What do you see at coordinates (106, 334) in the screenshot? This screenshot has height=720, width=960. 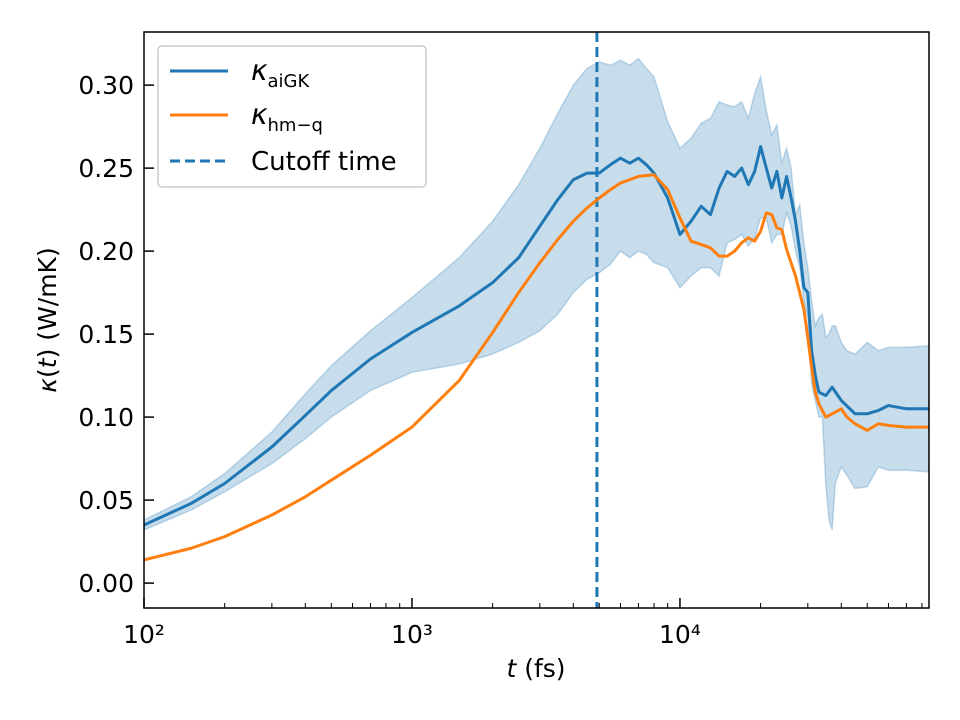 I see `y-tick-label: 0.15` at bounding box center [106, 334].